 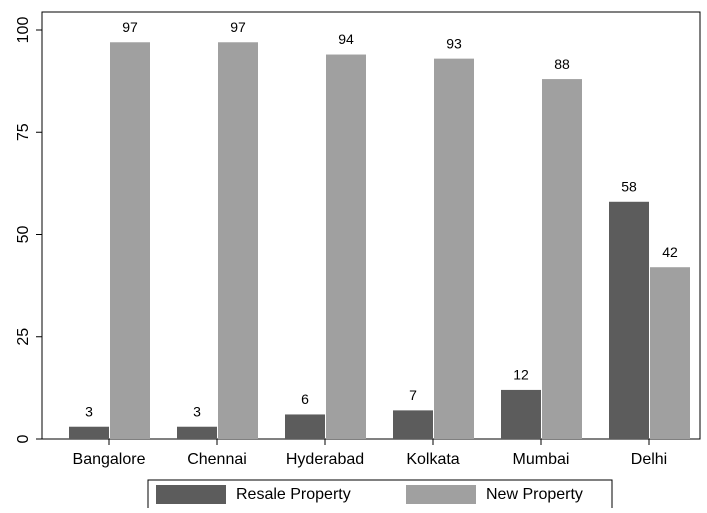 What do you see at coordinates (23, 132) in the screenshot?
I see `y-tick-label: 75` at bounding box center [23, 132].